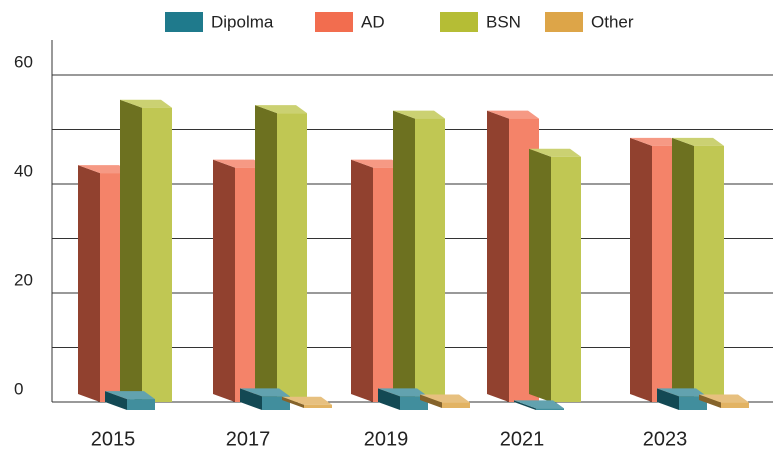 The width and height of the screenshot is (773, 459). Describe the element at coordinates (23, 279) in the screenshot. I see `y-tick-label: 20` at that location.